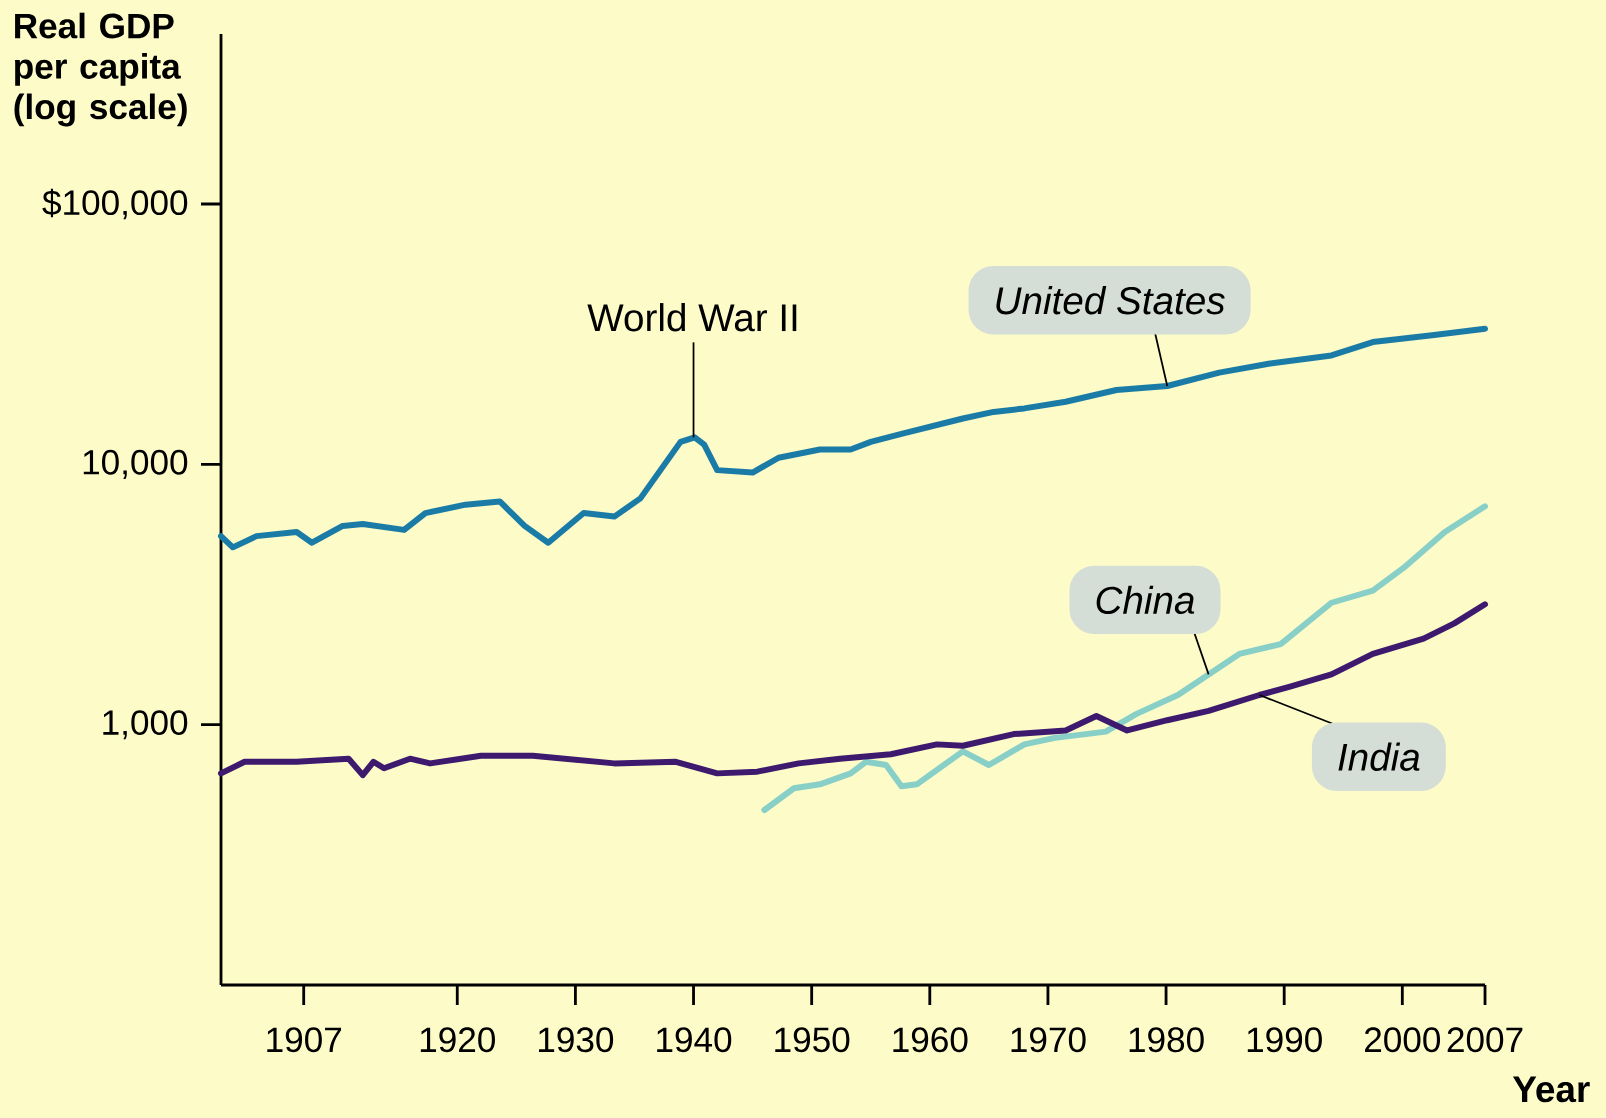  Describe the element at coordinates (100, 69) in the screenshot. I see `y-axis-title: Real GDP per capita (log scale)` at that location.